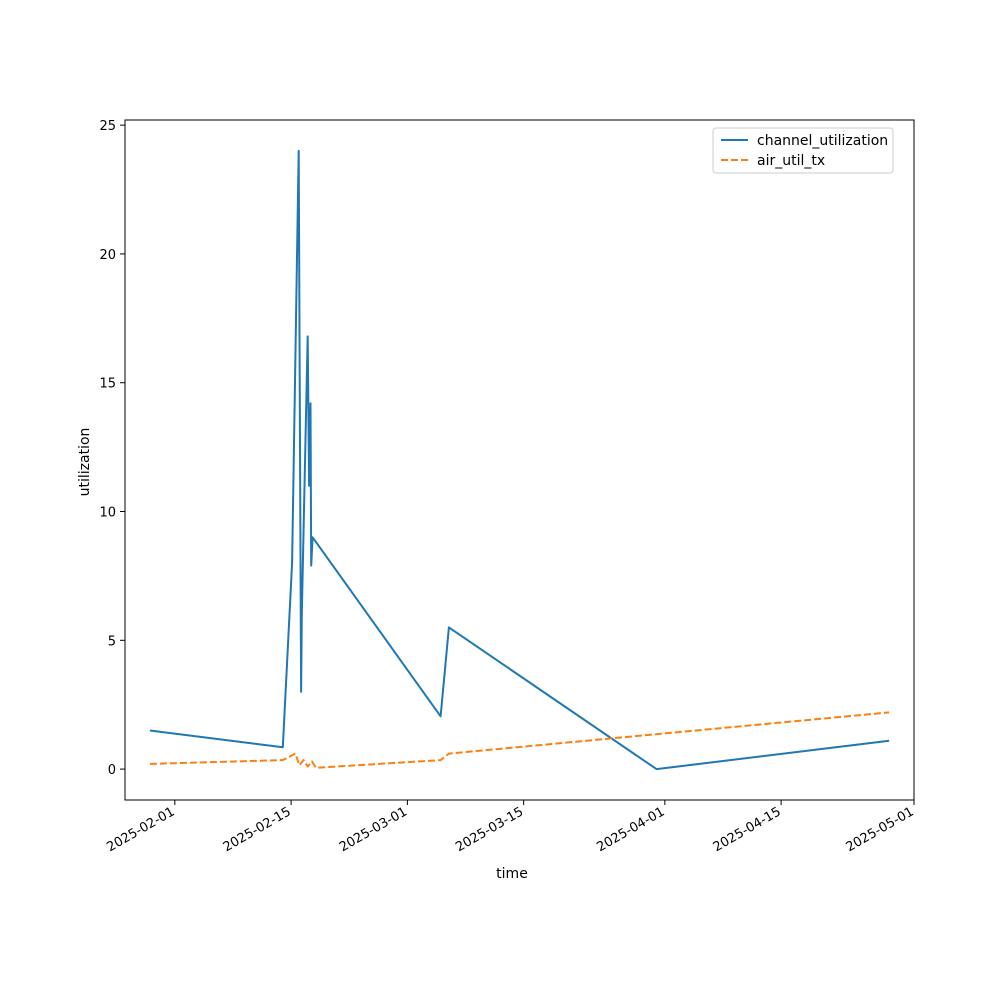  I want to click on y-tick-label: 15, so click(107, 384).